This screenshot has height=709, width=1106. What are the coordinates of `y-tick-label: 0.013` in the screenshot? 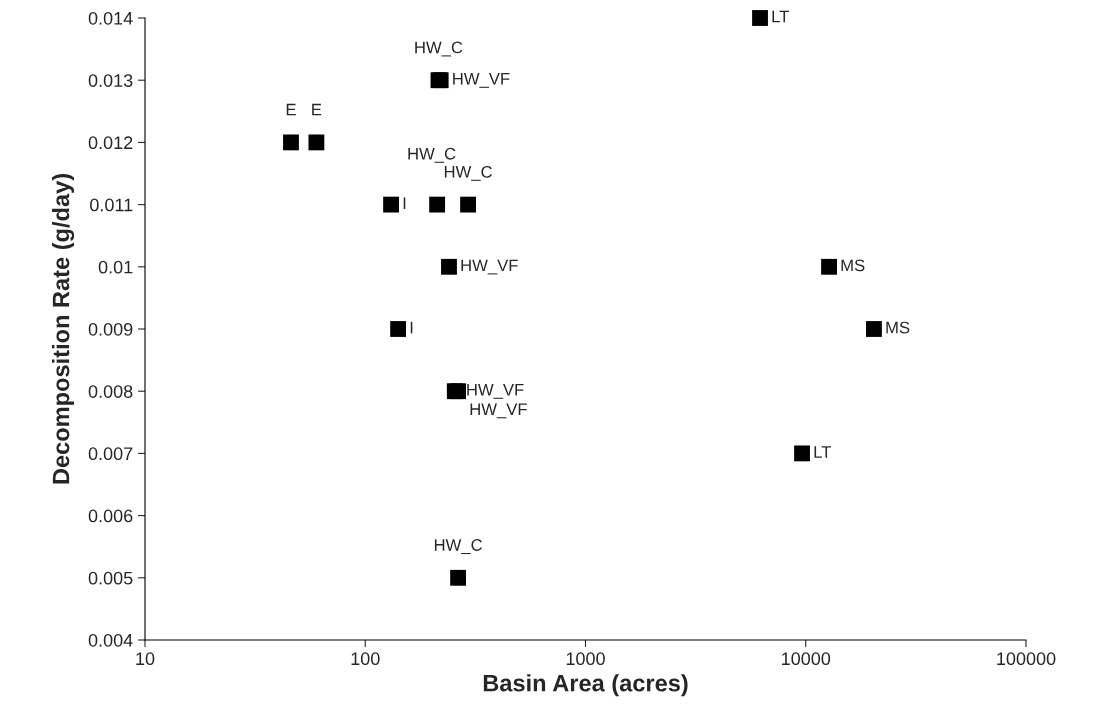 It's located at (110, 80).